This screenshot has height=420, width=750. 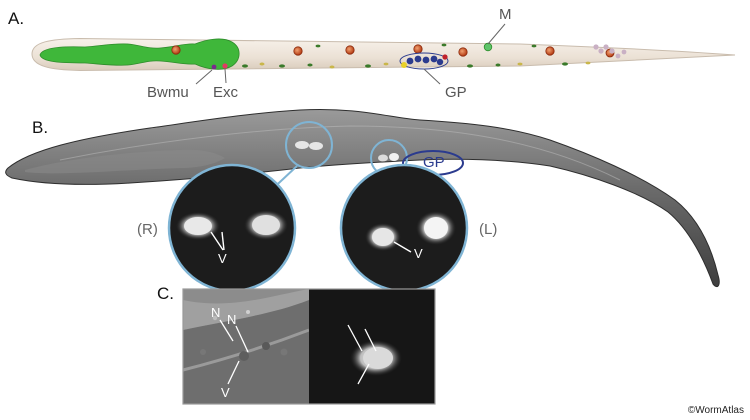 I want to click on schematic-worm, so click(x=383, y=54).